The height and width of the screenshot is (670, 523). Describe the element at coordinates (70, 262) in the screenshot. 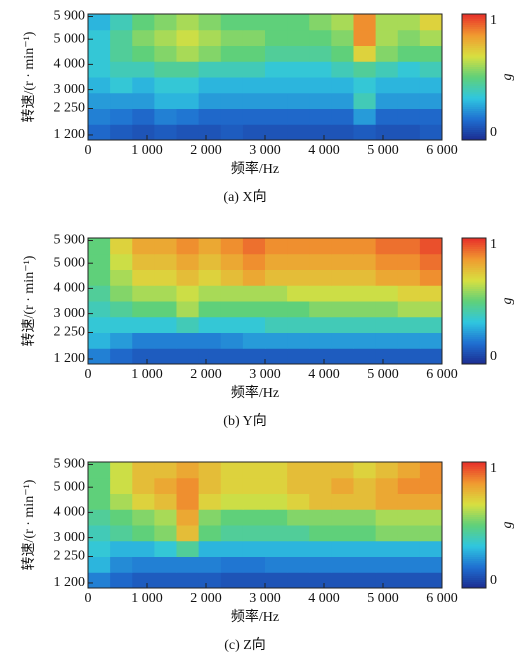

I see `y-tick-label: 5 000` at that location.